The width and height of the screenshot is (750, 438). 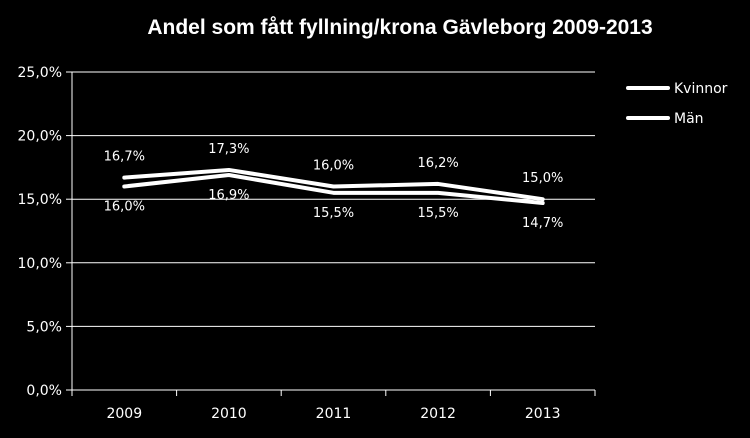 I want to click on y-tick-label: 20,0%, so click(x=40, y=137).